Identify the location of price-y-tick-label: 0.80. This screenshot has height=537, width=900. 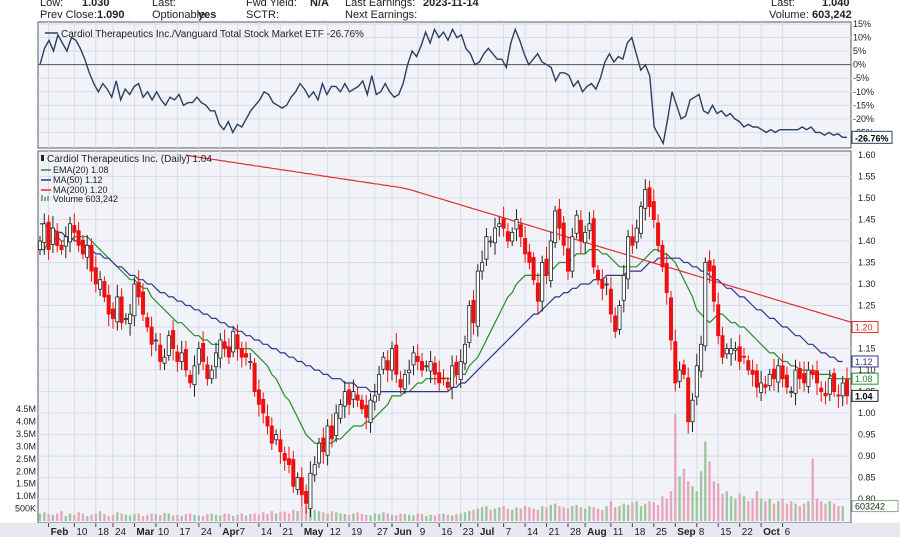
(867, 499).